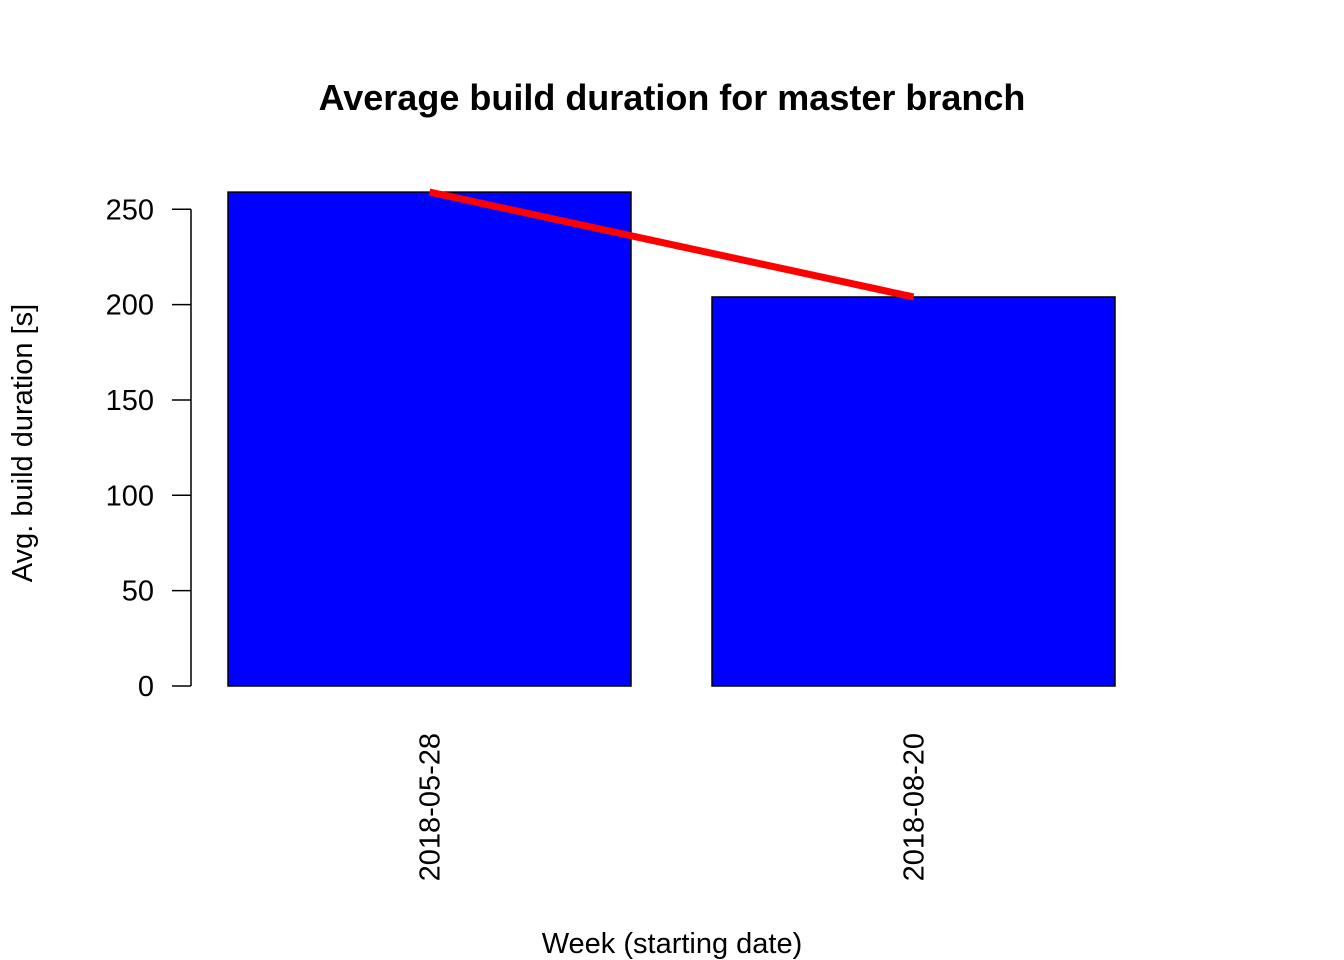 The width and height of the screenshot is (1344, 960). I want to click on x-tick-label-2018-08-20: 2018-08-20, so click(915, 807).